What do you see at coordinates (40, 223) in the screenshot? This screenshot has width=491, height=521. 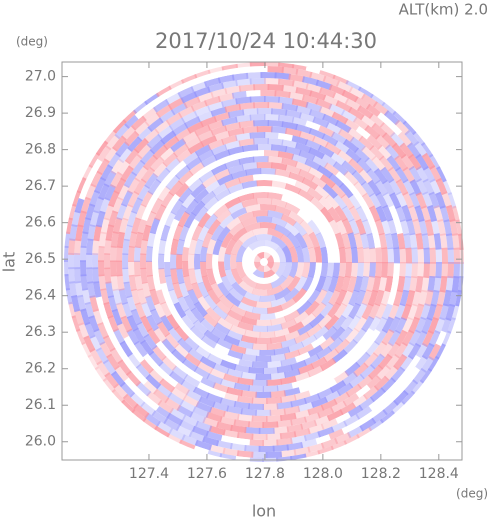 I see `y-tick-label: 26.6` at bounding box center [40, 223].